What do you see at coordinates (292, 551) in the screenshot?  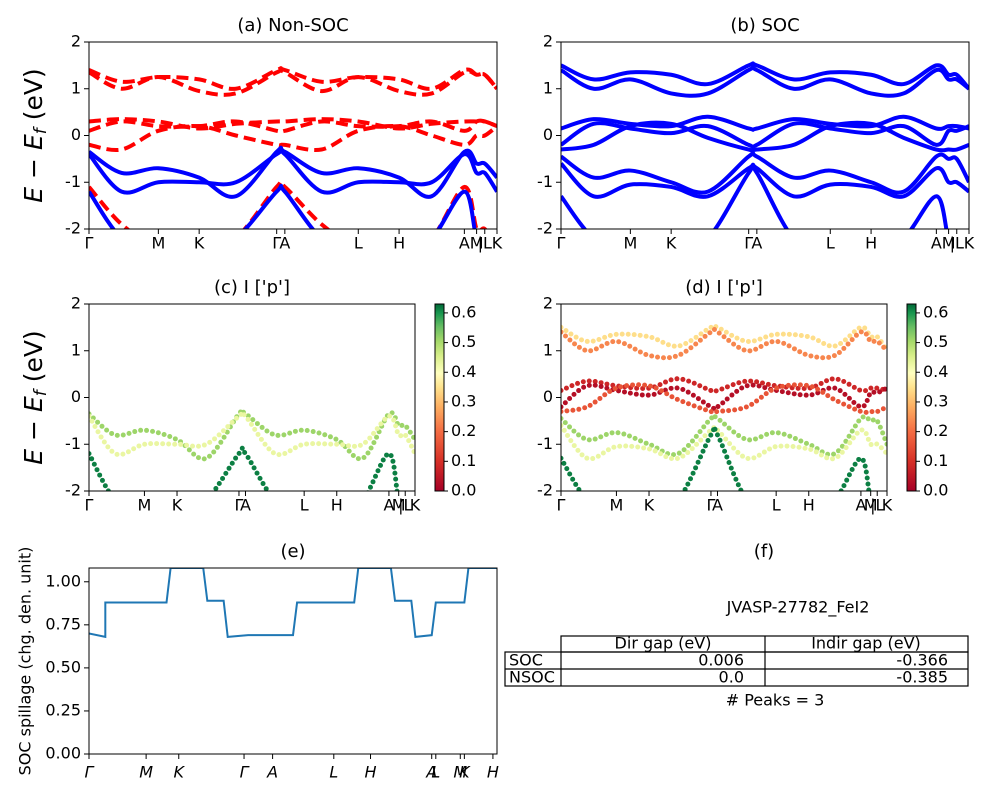 I see `chart-title: (e)` at bounding box center [292, 551].